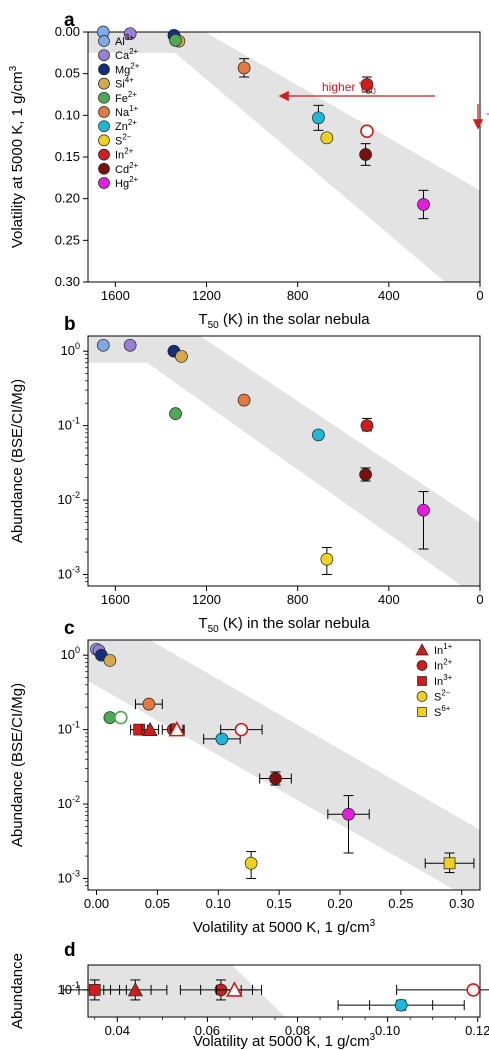 Image resolution: width=489 pixels, height=1050 pixels. I want to click on gray-band, so click(186, 991).